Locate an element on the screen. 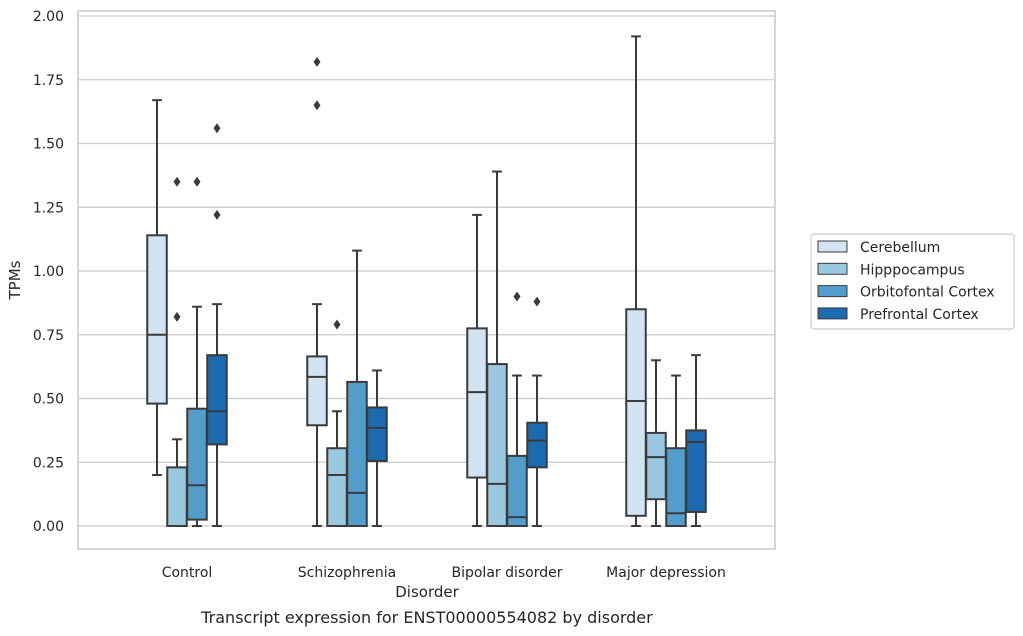  y-tick-label: 0.25 is located at coordinates (48, 463).